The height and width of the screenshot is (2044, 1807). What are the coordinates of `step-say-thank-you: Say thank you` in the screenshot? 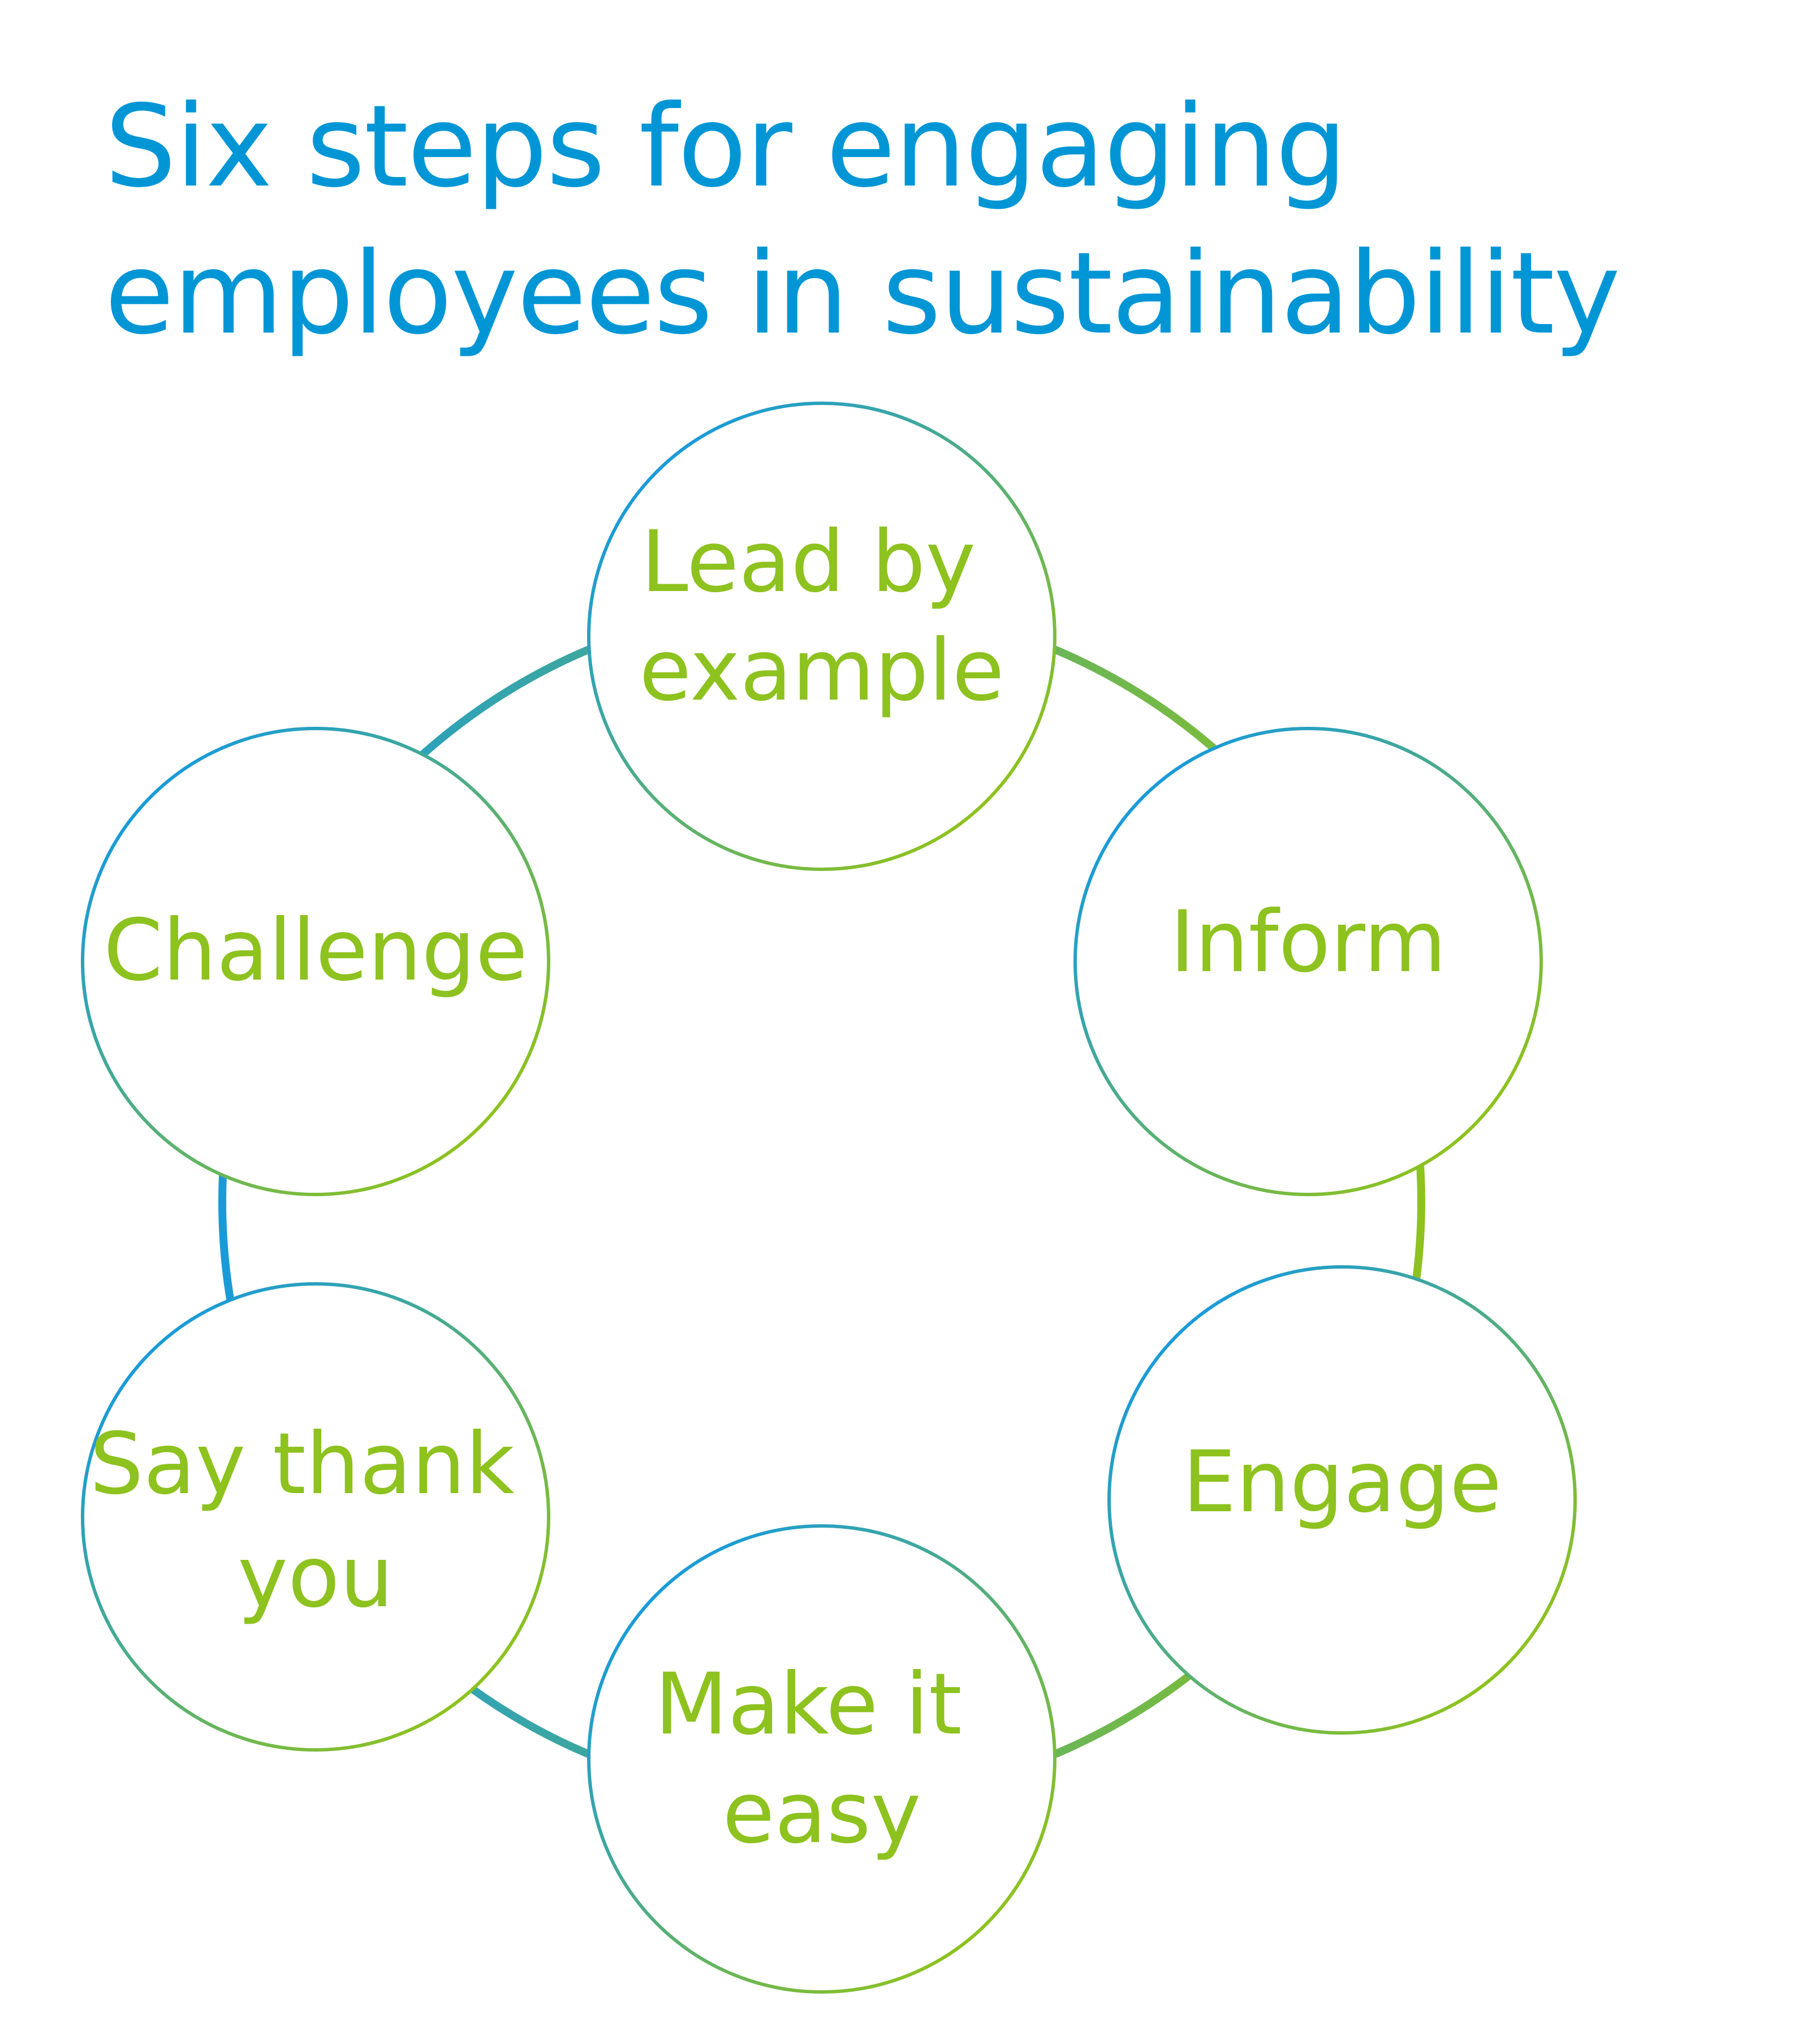 It's located at (315, 1517).